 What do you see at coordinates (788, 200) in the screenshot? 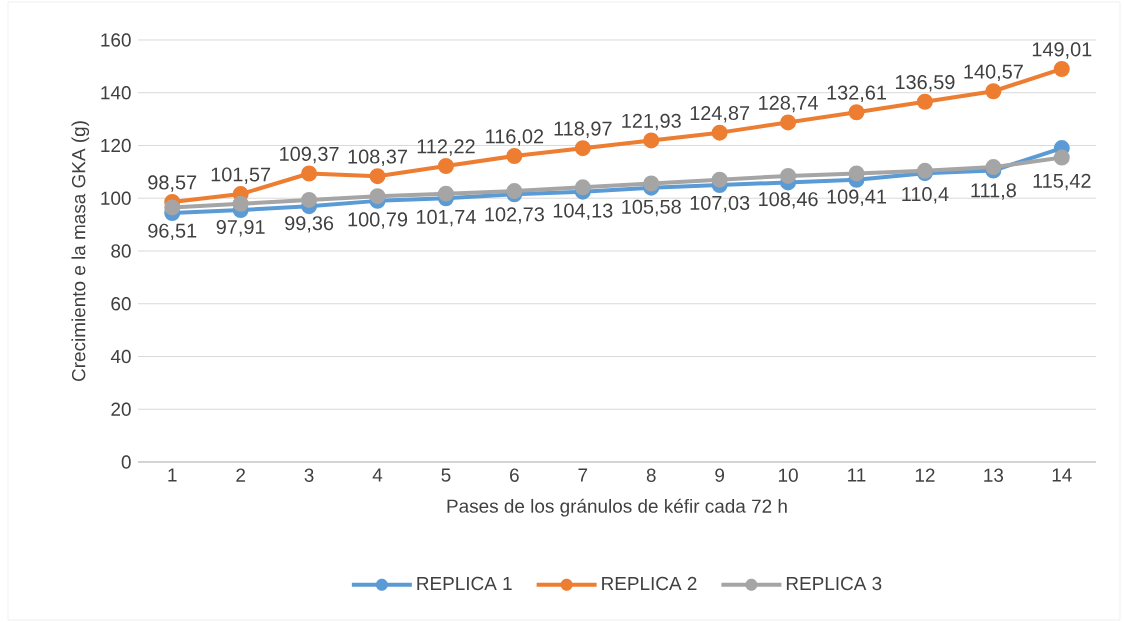
I see `data-label: 108,46` at bounding box center [788, 200].